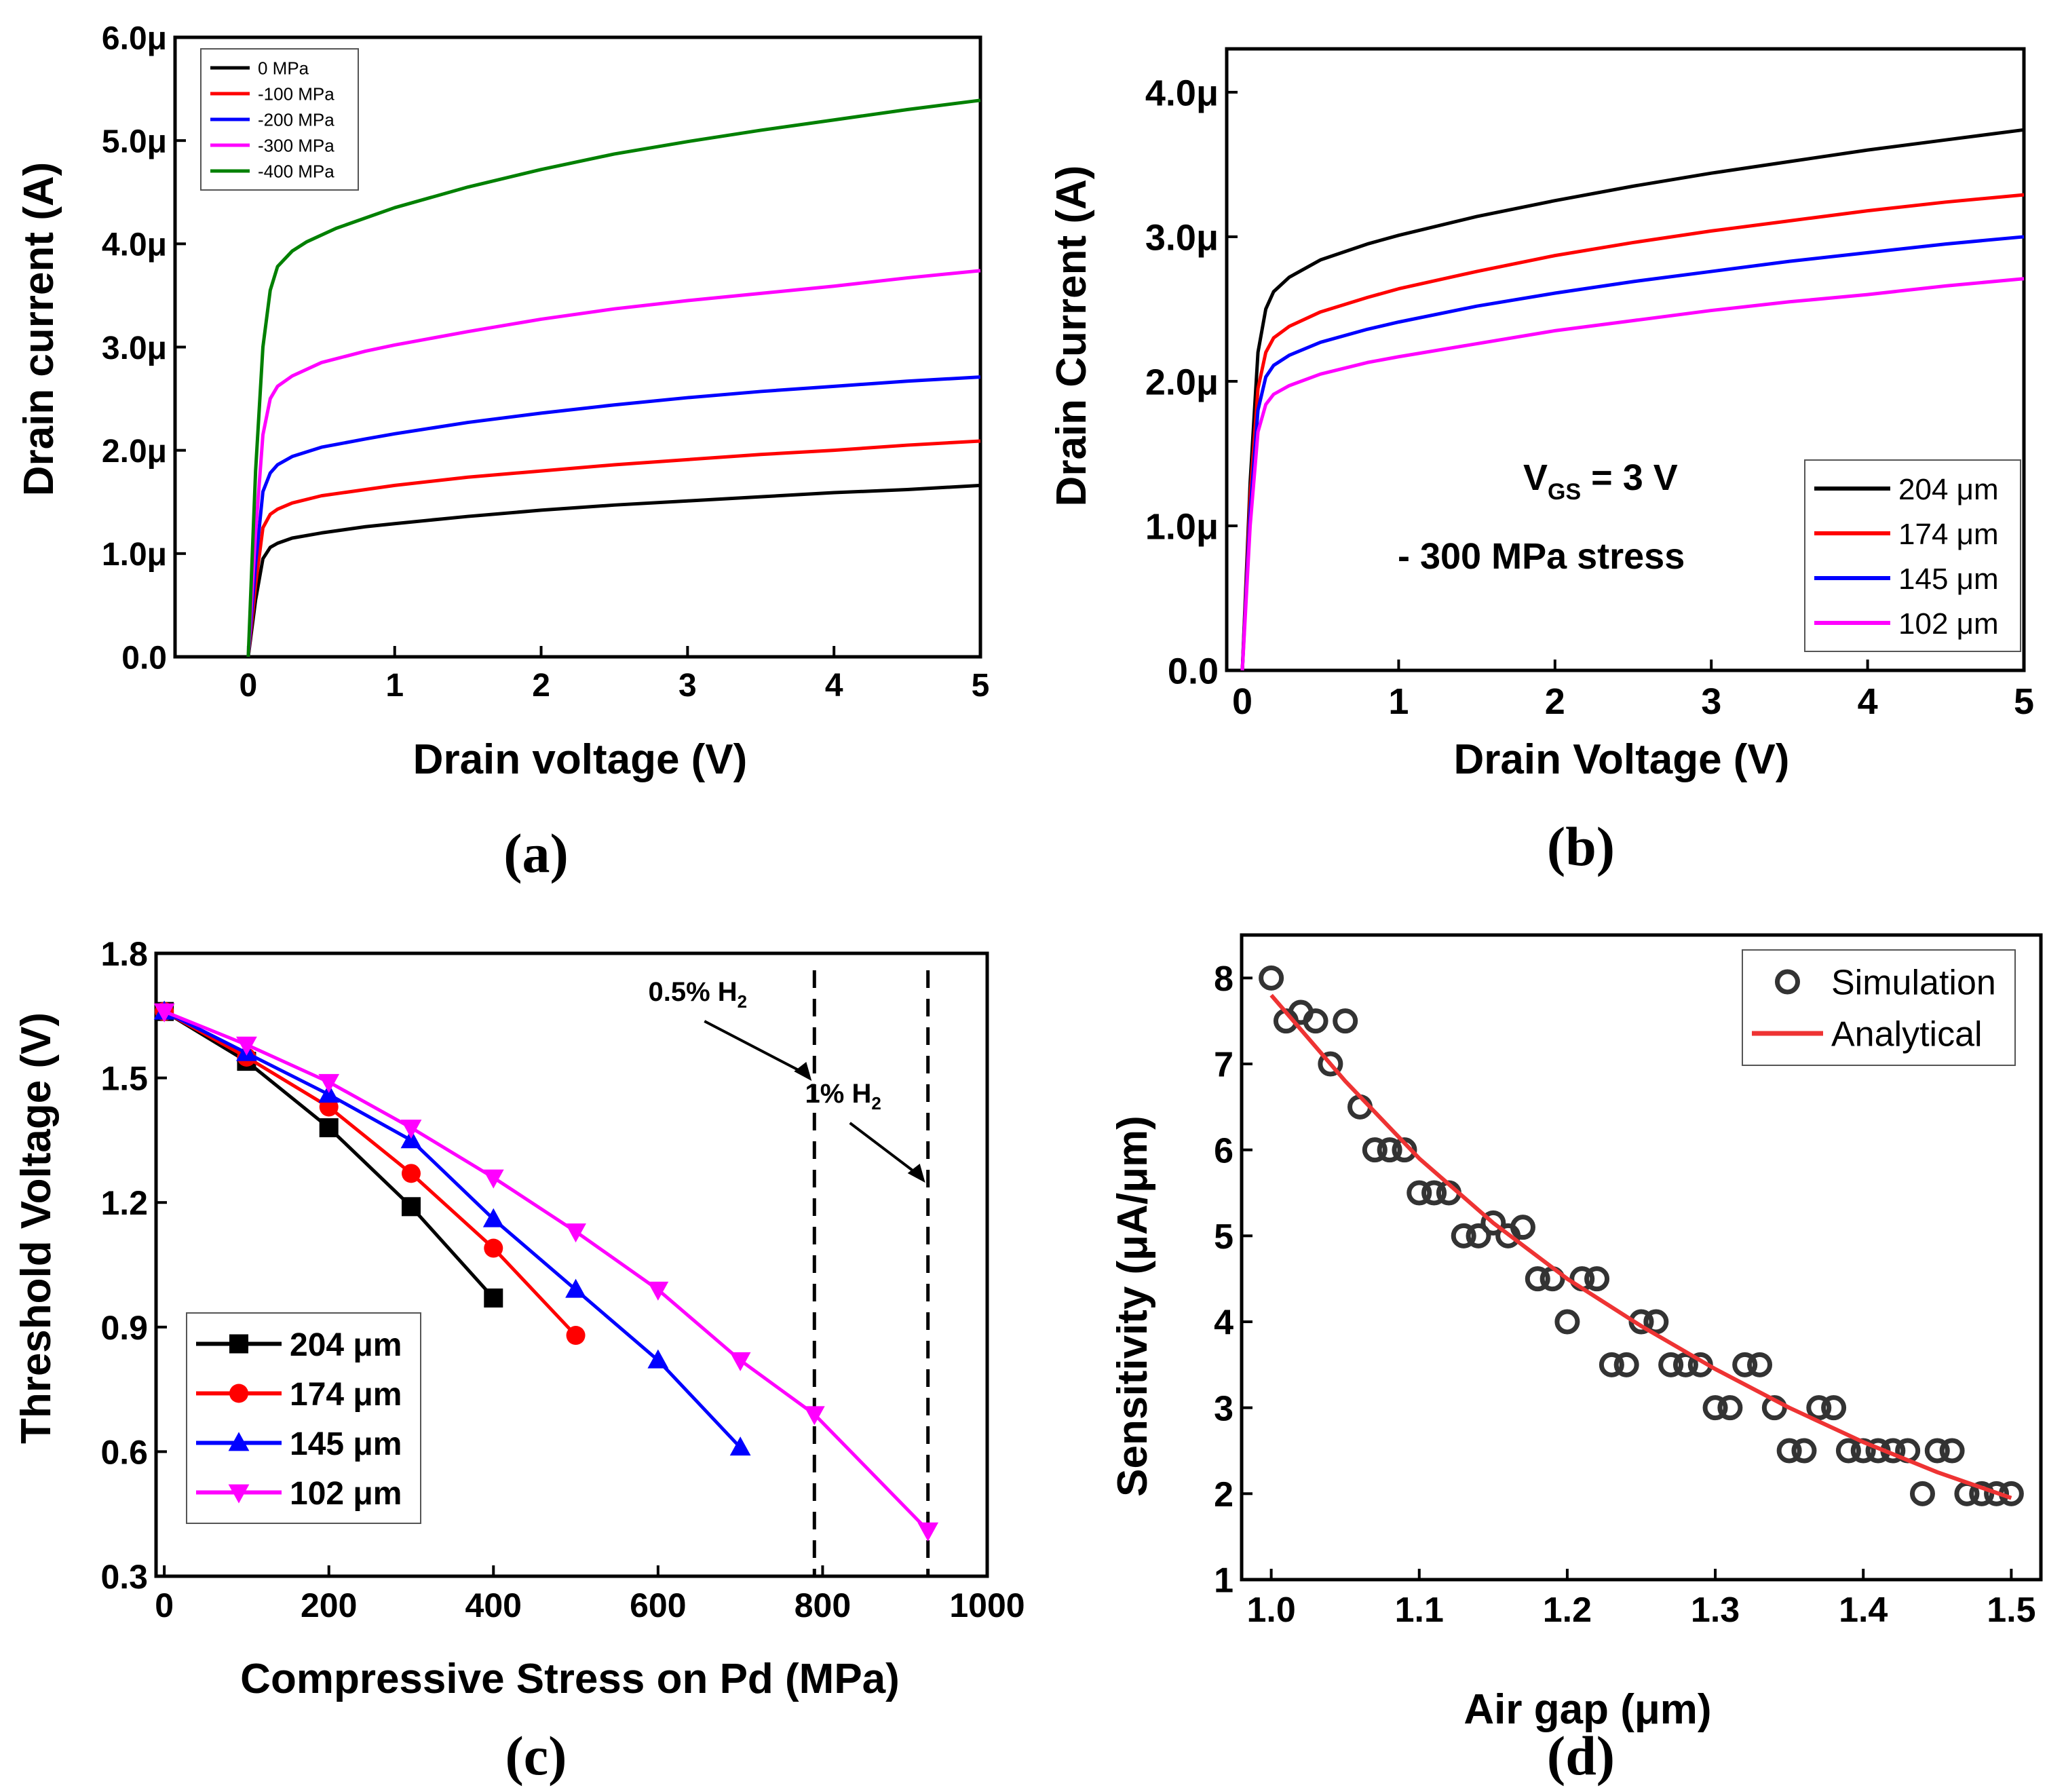 The image size is (2047, 1792). Describe the element at coordinates (39, 329) in the screenshot. I see `panel-a-y-axis-label: Drain current (A)` at that location.